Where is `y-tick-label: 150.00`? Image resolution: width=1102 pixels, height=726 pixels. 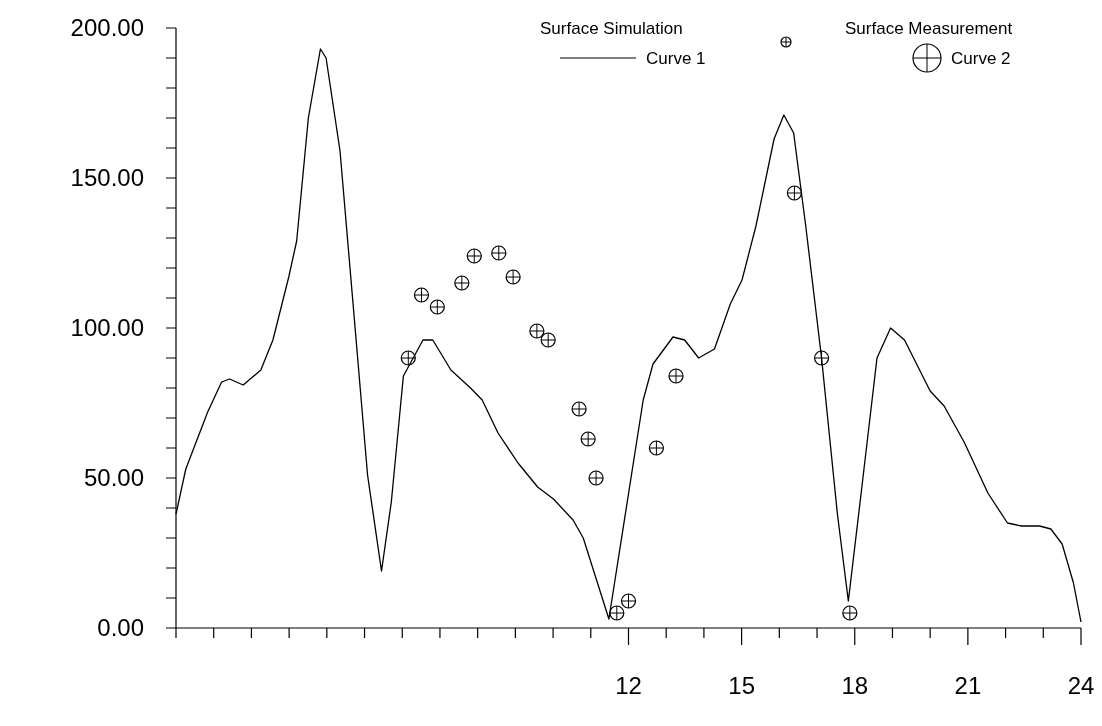 y-tick-label: 150.00 is located at coordinates (107, 178).